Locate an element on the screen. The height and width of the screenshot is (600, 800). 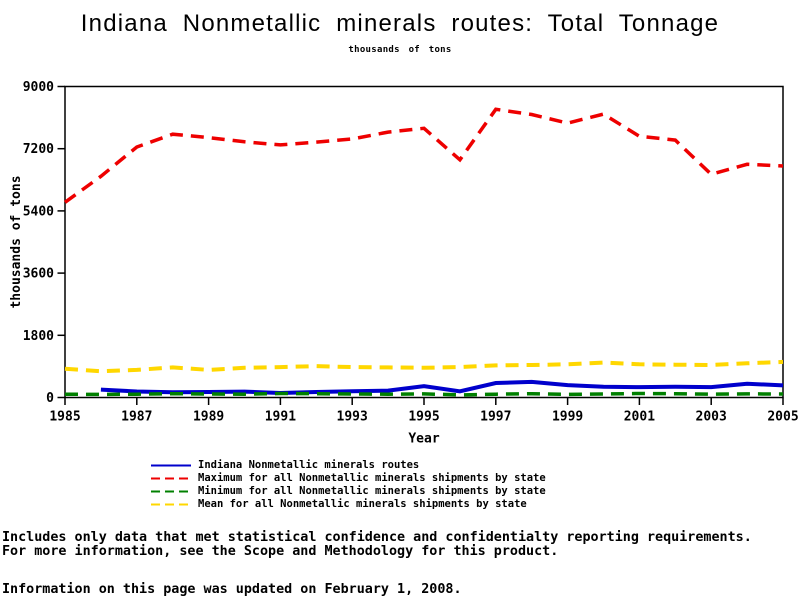
x-tick-label: 2003 is located at coordinates (711, 417).